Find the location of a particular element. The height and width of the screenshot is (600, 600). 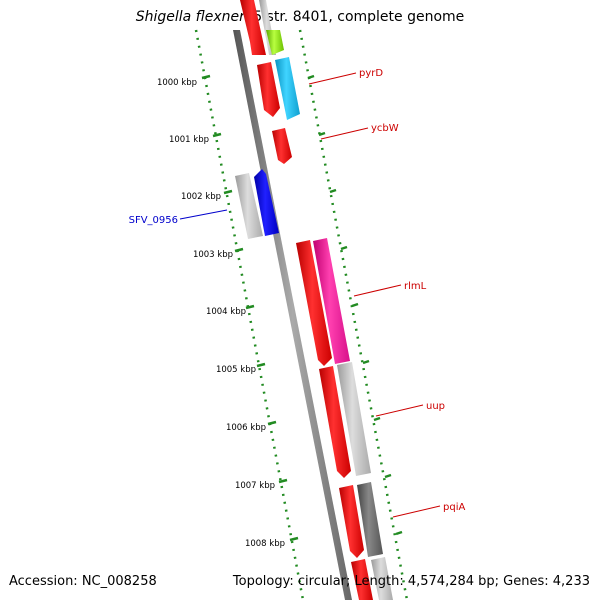

scale-label-1001: 1001 kbp is located at coordinates (189, 140).